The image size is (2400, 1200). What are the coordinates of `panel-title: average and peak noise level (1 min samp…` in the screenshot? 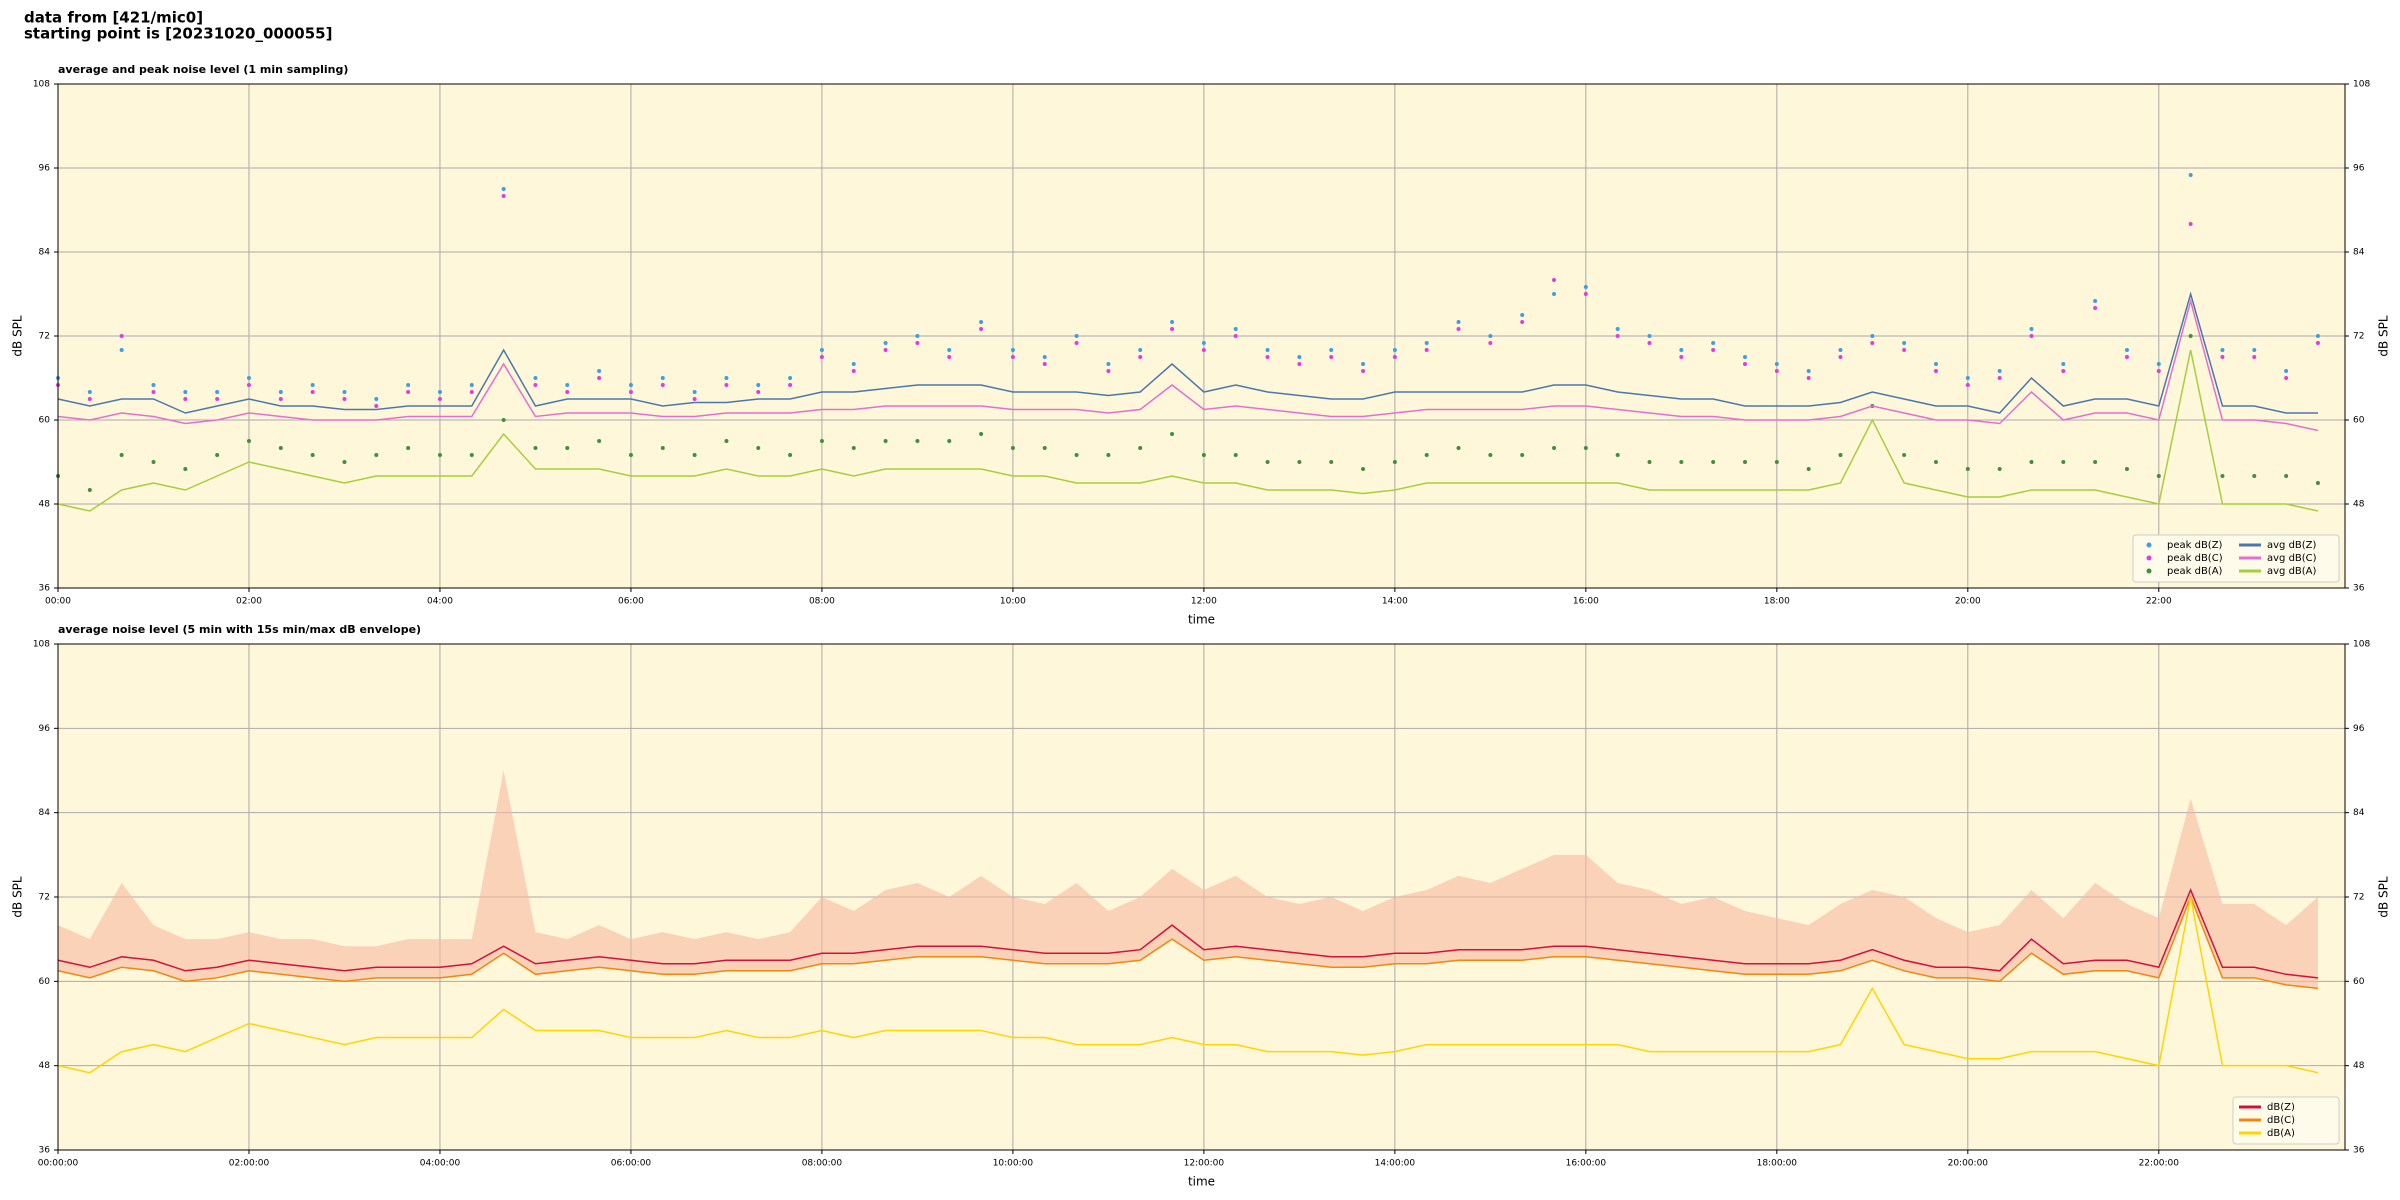 It's located at (203, 69).